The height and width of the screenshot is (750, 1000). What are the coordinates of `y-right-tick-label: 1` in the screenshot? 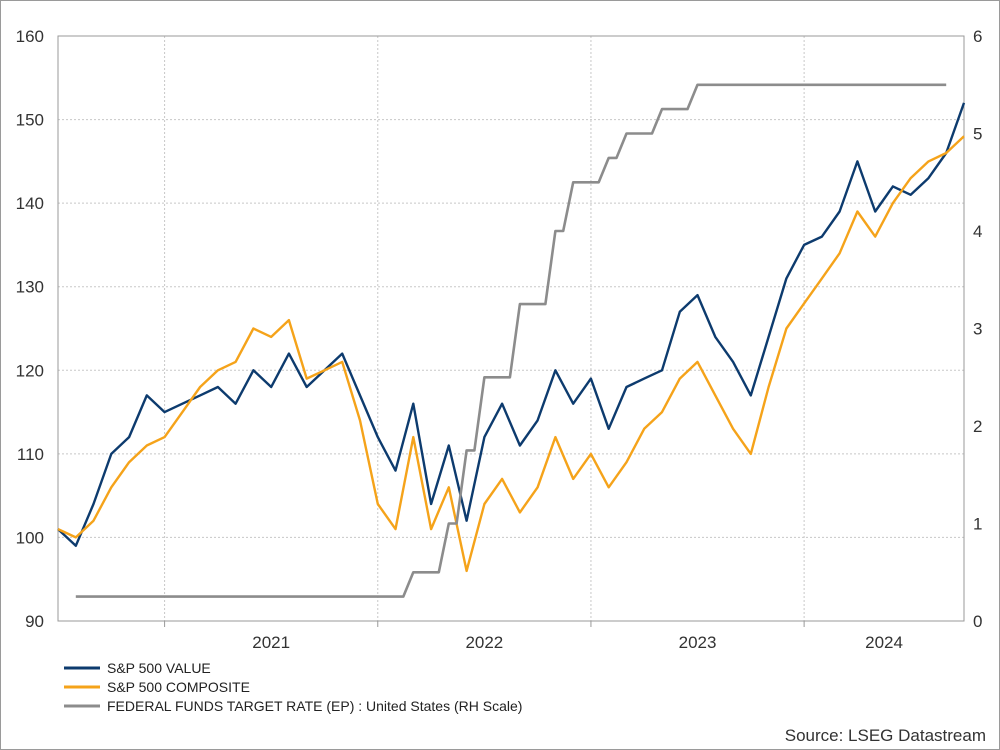 It's located at (977, 524).